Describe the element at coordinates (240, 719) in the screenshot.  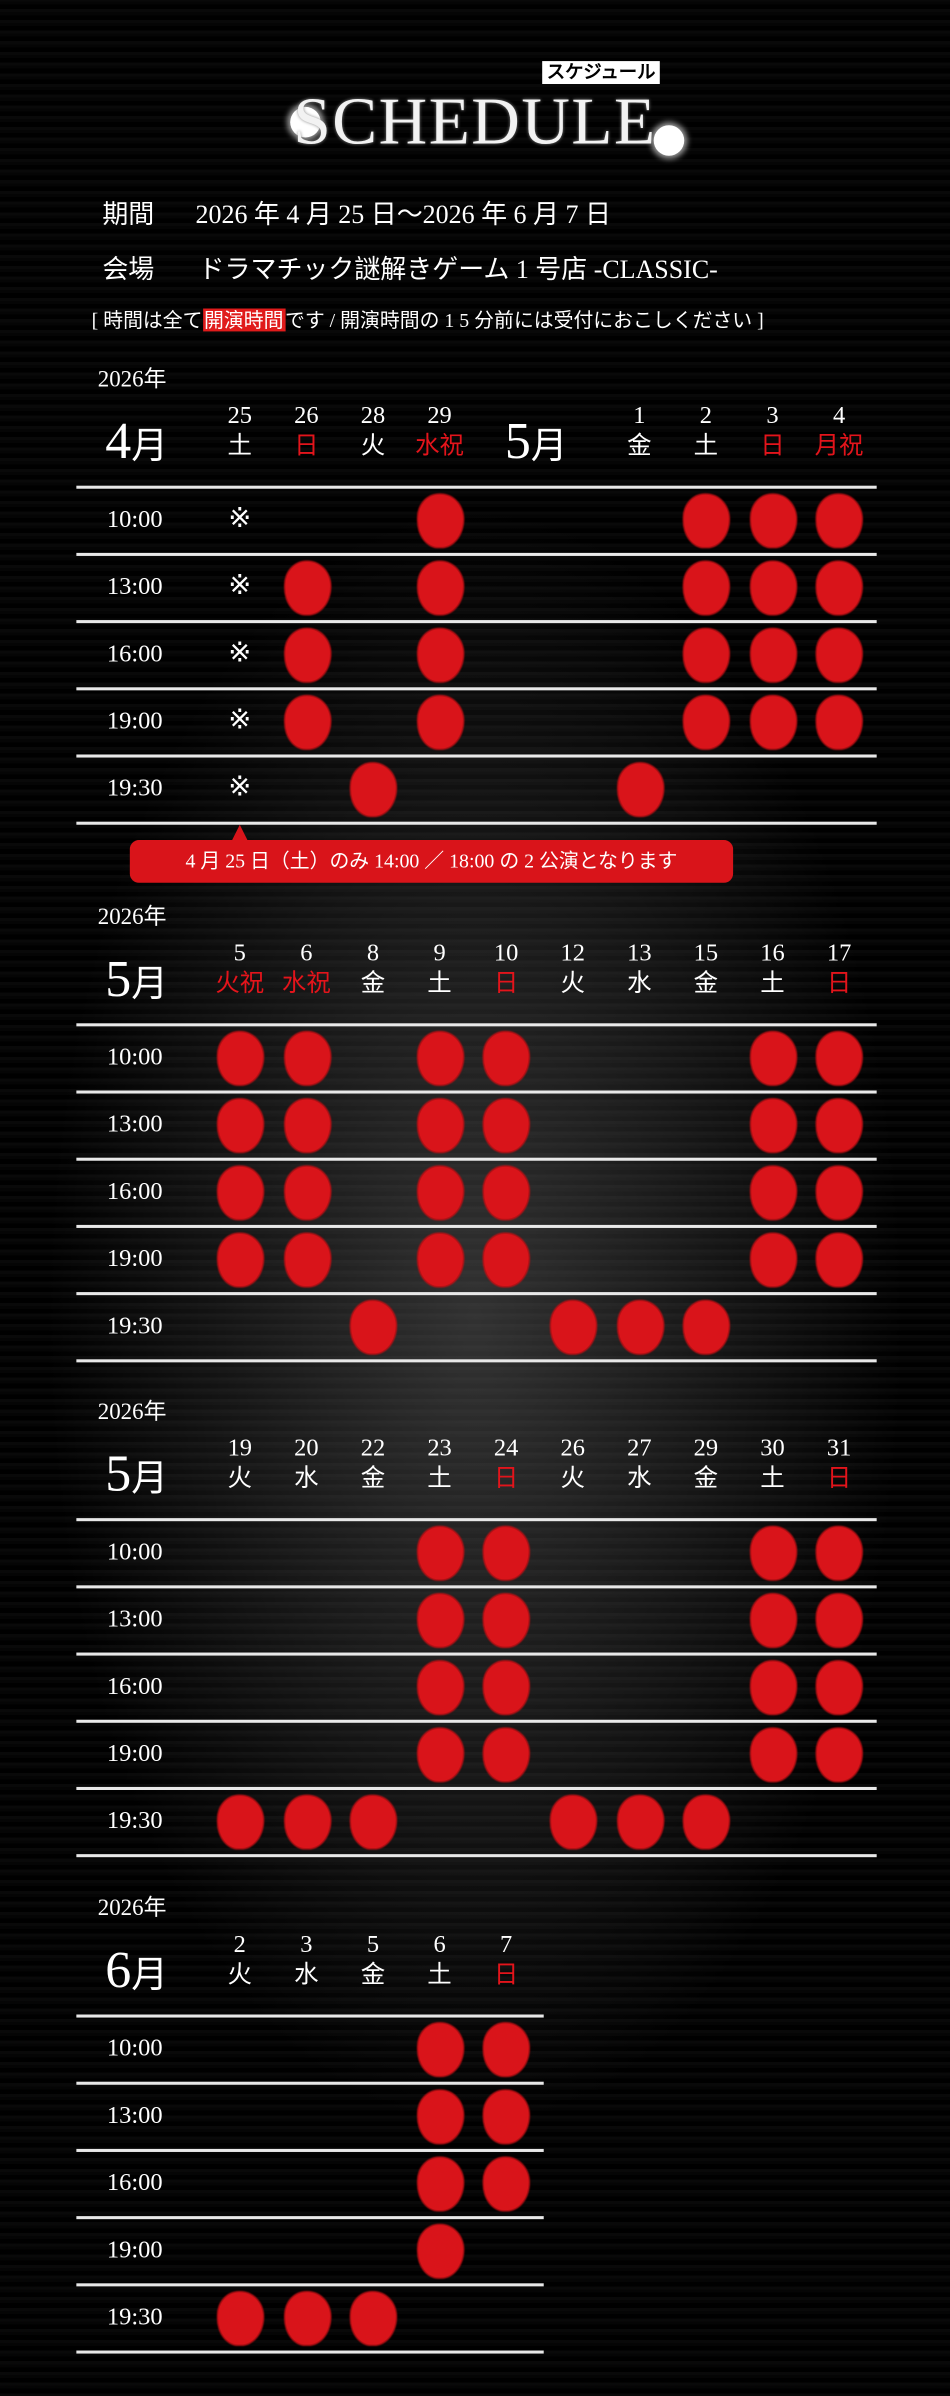
I see `special-note-mark: ※` at that location.